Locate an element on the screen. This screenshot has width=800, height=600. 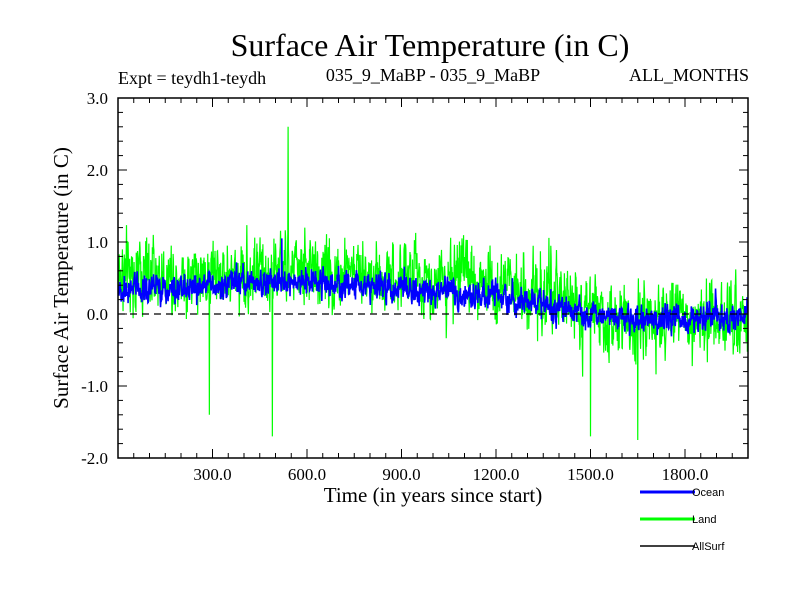
y-tick-label: 0.0 is located at coordinates (97, 314).